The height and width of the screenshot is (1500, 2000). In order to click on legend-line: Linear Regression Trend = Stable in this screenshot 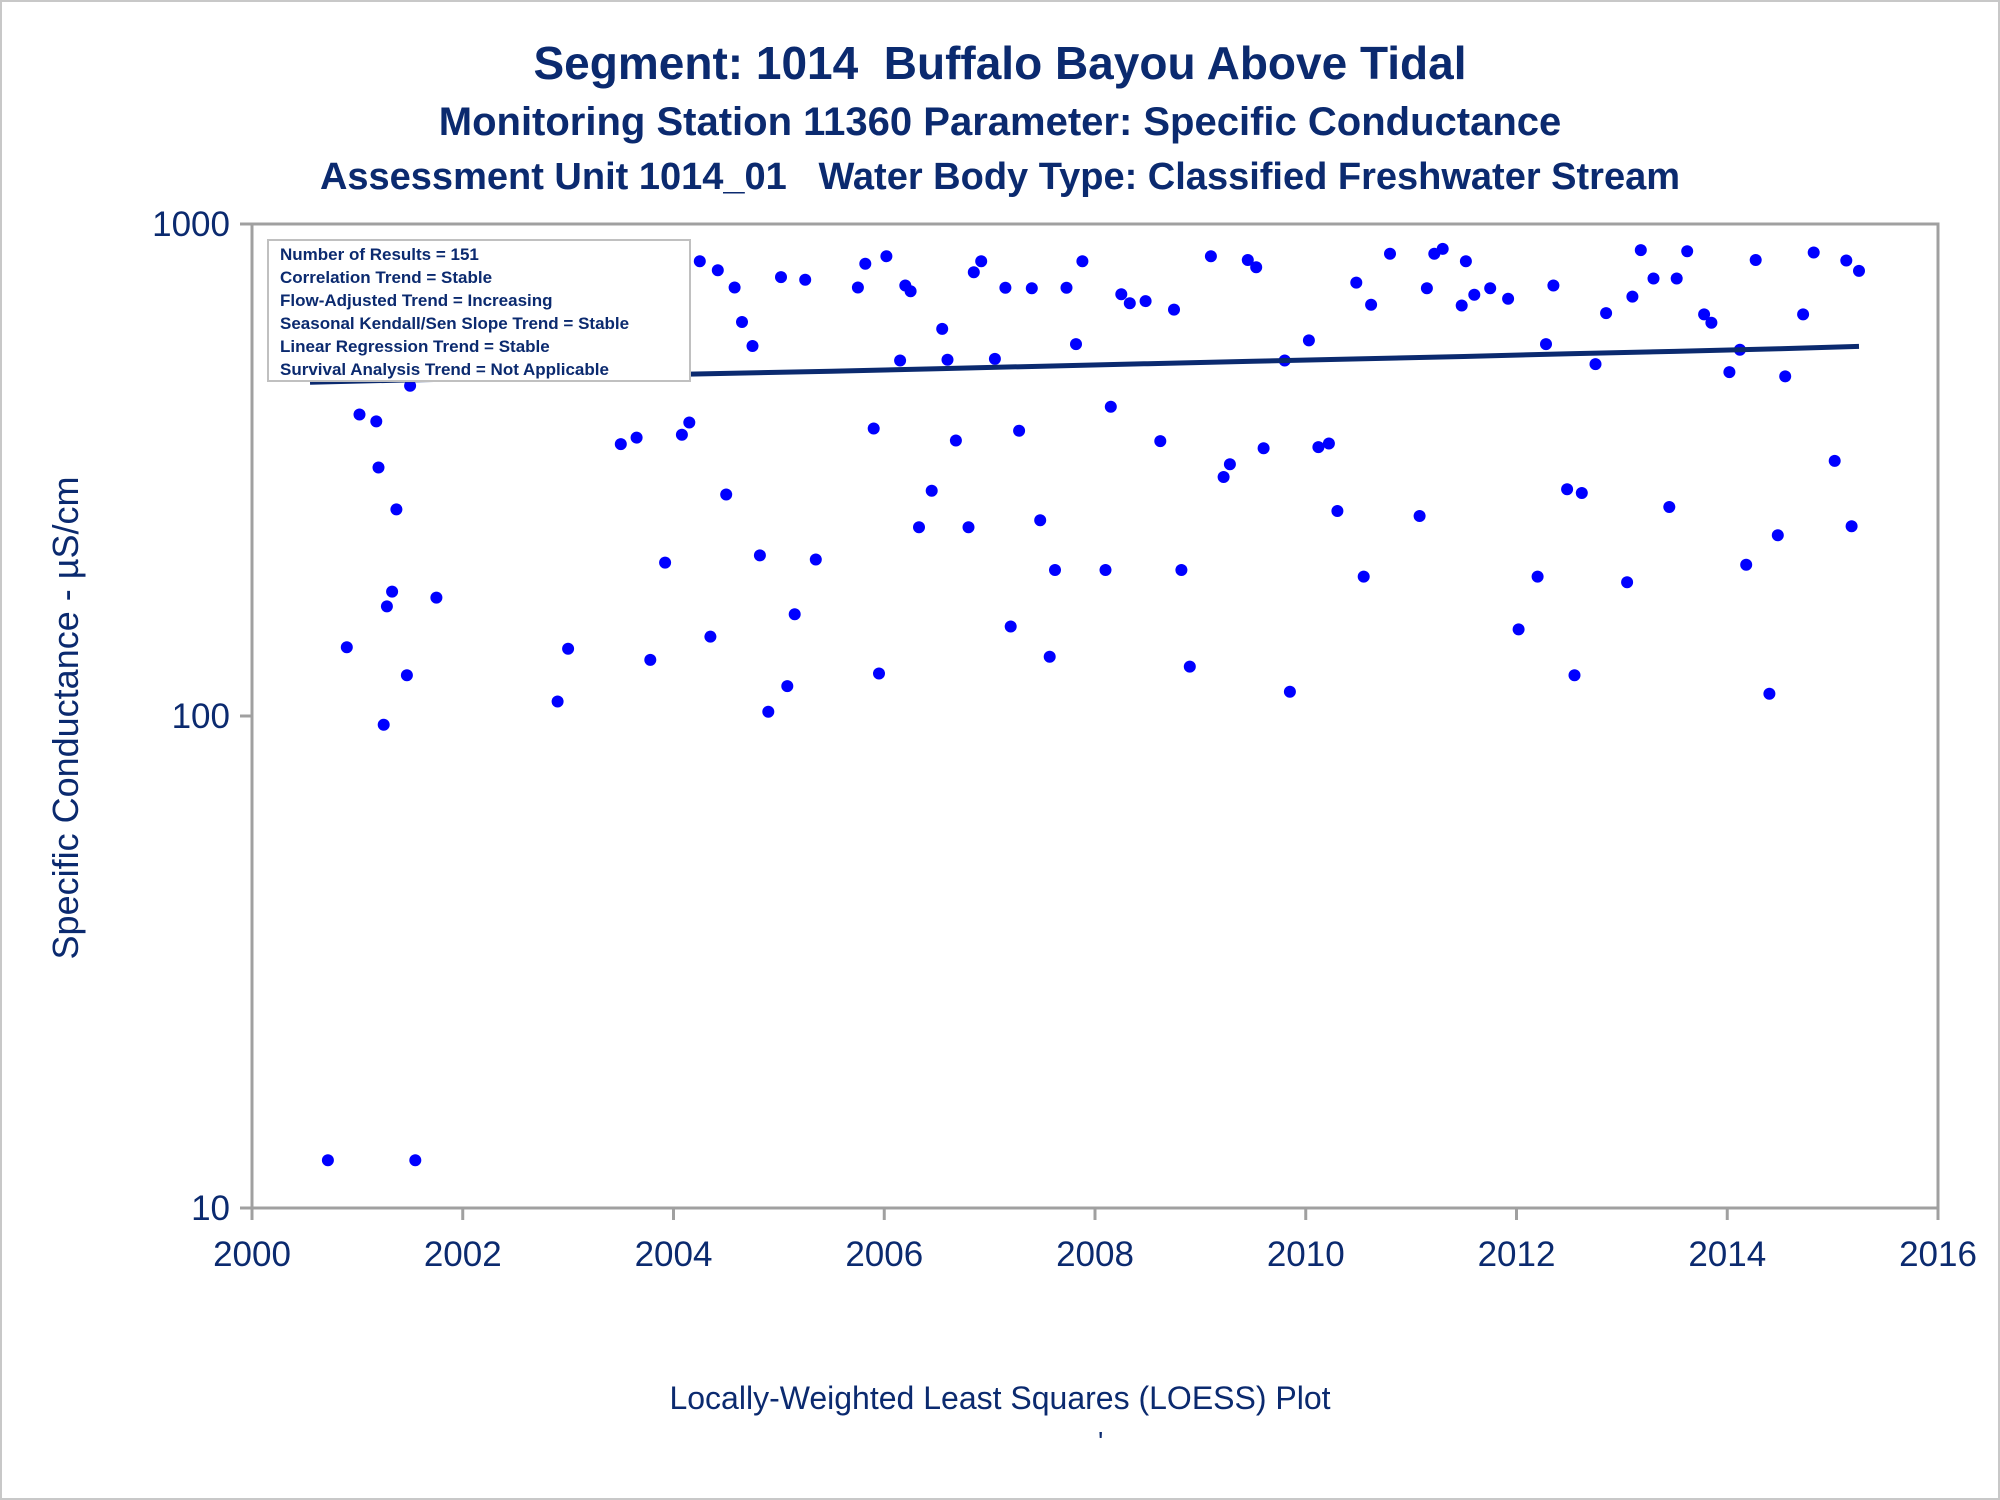, I will do `click(415, 346)`.